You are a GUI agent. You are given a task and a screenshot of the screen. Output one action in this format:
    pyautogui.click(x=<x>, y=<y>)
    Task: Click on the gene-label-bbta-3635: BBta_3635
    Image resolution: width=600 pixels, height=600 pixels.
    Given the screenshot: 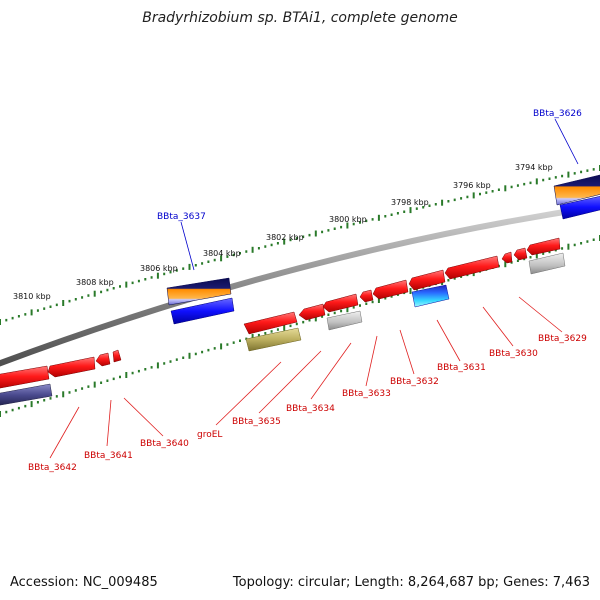 What is the action you would take?
    pyautogui.click(x=256, y=422)
    